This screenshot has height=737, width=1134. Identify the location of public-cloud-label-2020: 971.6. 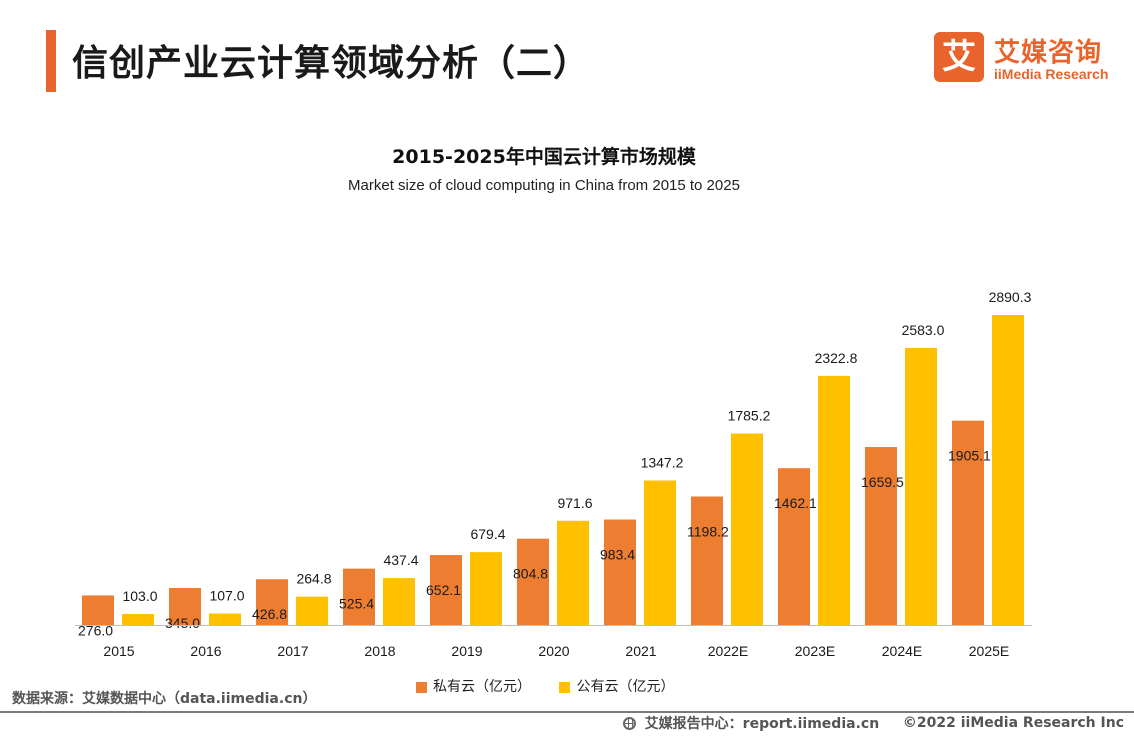
(574, 503).